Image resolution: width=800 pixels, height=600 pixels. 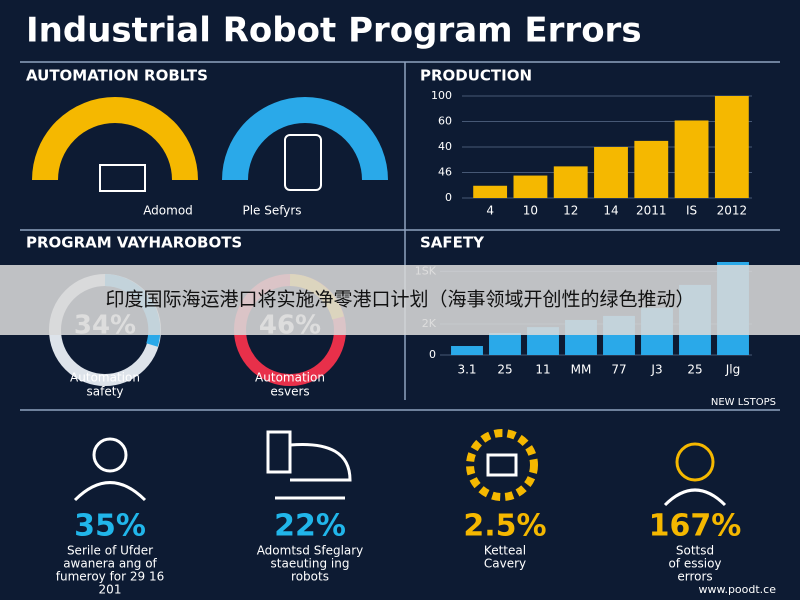 I want to click on chart-title: PRODUCTION, so click(x=476, y=76).